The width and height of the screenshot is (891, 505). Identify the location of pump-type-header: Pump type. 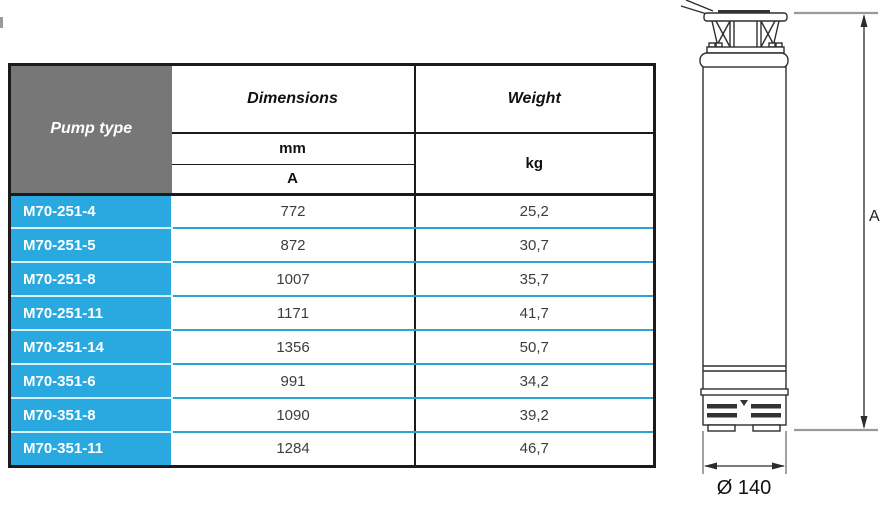
(90, 130).